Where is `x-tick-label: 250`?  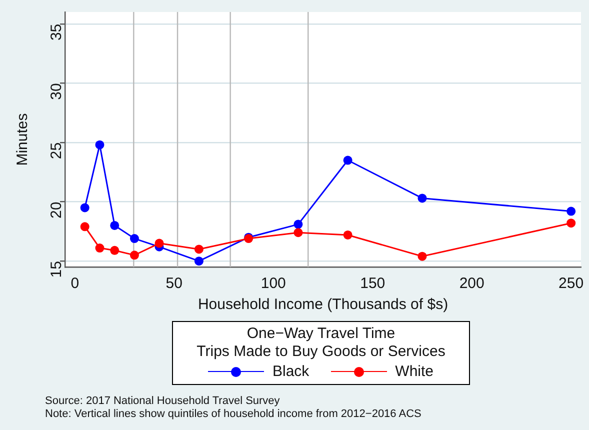 x-tick-label: 250 is located at coordinates (571, 283).